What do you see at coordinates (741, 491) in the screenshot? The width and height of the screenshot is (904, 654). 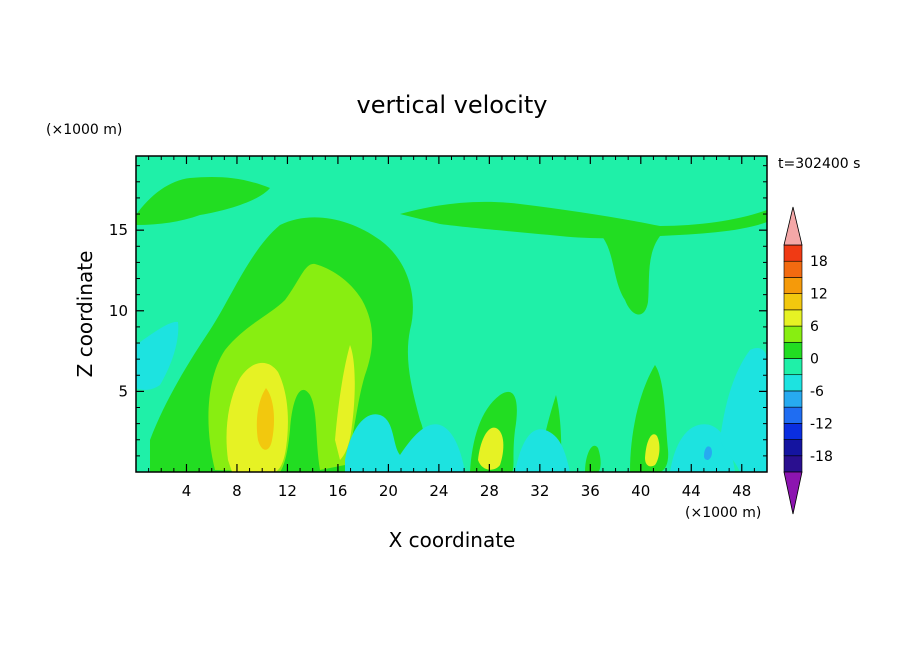 I see `x-tick-label: 48` at bounding box center [741, 491].